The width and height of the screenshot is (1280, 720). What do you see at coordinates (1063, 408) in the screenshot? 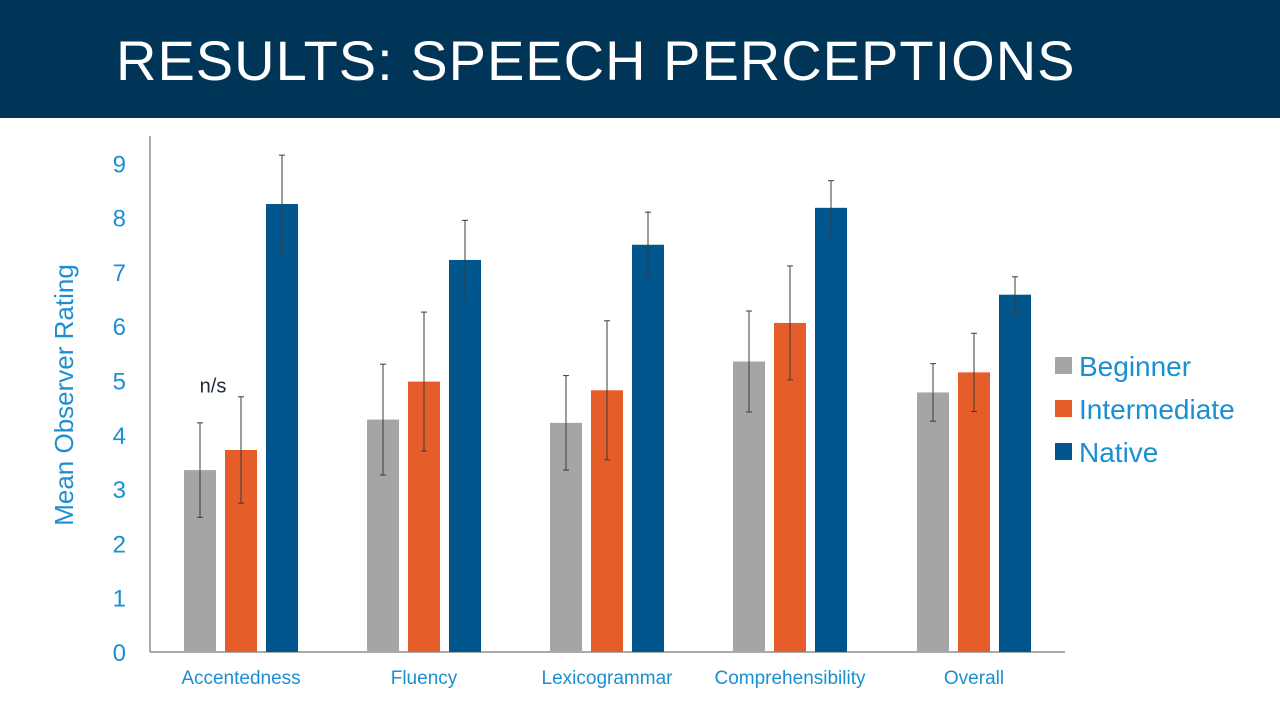
I see `legend-swatch-intermediate` at bounding box center [1063, 408].